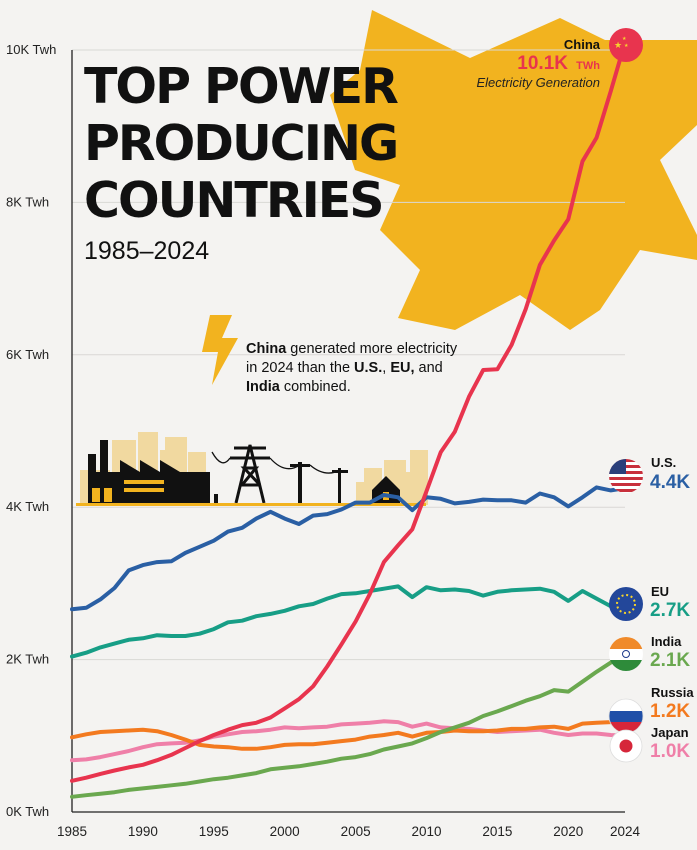 The image size is (697, 850). What do you see at coordinates (670, 732) in the screenshot?
I see `label-japan-name: Japan` at bounding box center [670, 732].